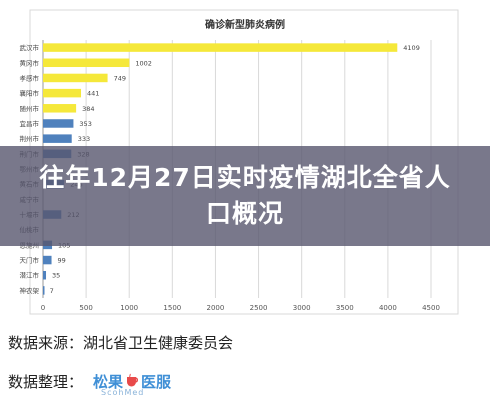  I want to click on source-value: 湖北省卫生健康委员会, so click(158, 343).